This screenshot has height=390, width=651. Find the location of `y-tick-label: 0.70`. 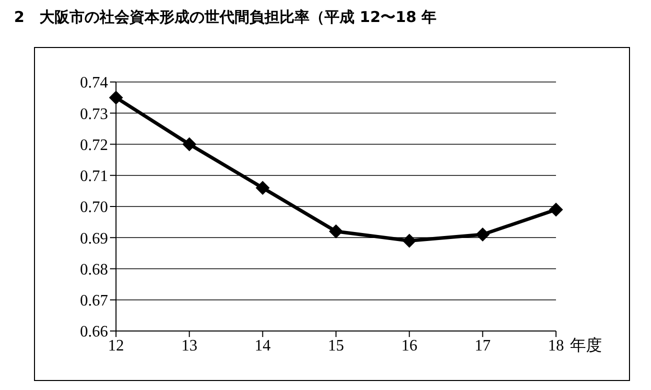

y-tick-label: 0.70 is located at coordinates (94, 207).